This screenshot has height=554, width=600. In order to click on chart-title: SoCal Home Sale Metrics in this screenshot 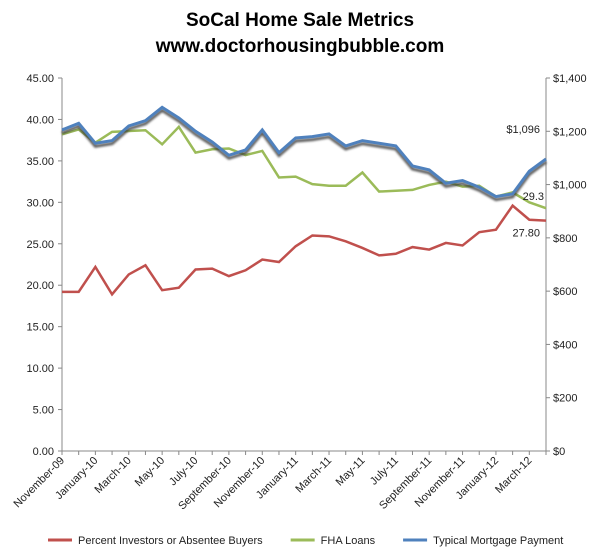, I will do `click(300, 20)`.